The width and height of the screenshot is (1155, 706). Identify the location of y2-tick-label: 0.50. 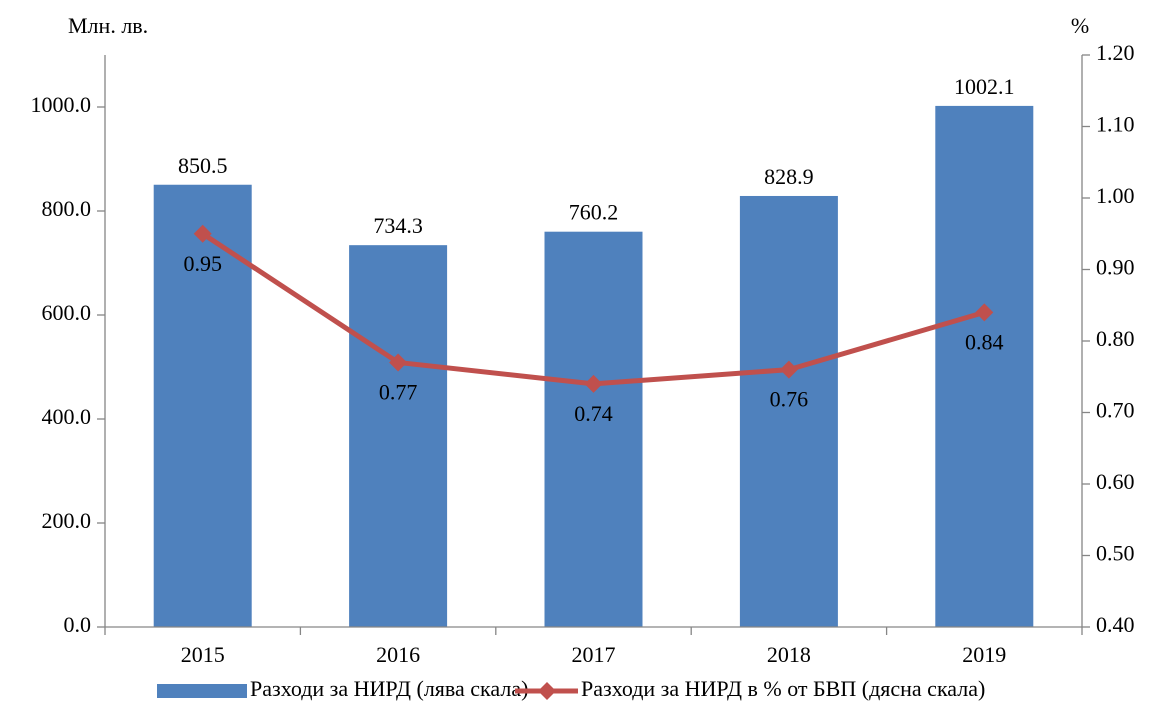
(1115, 553).